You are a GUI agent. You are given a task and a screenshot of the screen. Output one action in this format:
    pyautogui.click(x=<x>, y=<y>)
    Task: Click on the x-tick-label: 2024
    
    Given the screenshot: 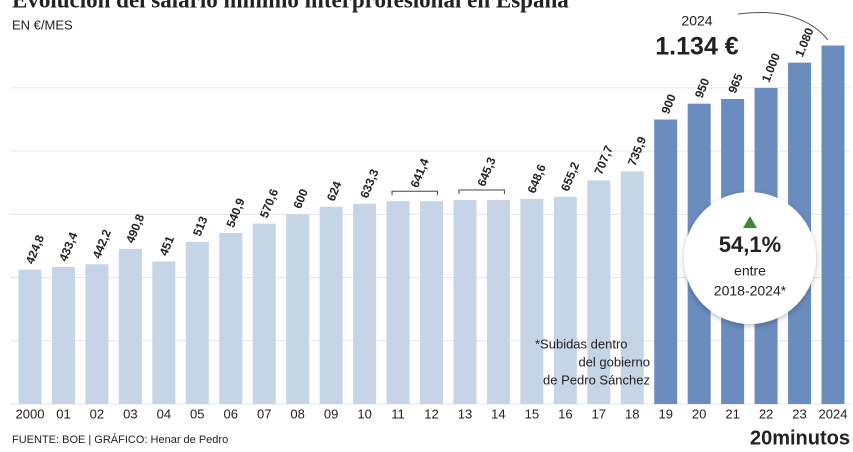 What is the action you would take?
    pyautogui.click(x=833, y=413)
    